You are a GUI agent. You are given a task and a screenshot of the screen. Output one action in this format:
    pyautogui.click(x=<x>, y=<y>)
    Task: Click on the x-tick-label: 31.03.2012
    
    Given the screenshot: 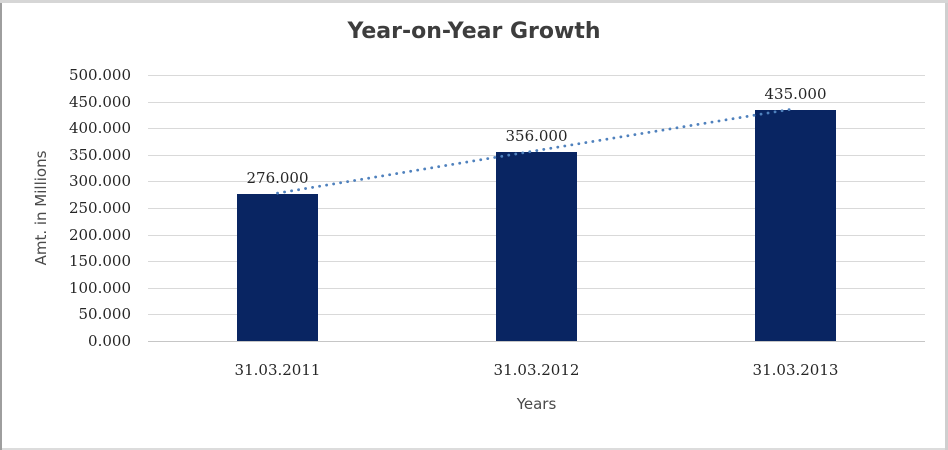 What is the action you would take?
    pyautogui.click(x=536, y=370)
    